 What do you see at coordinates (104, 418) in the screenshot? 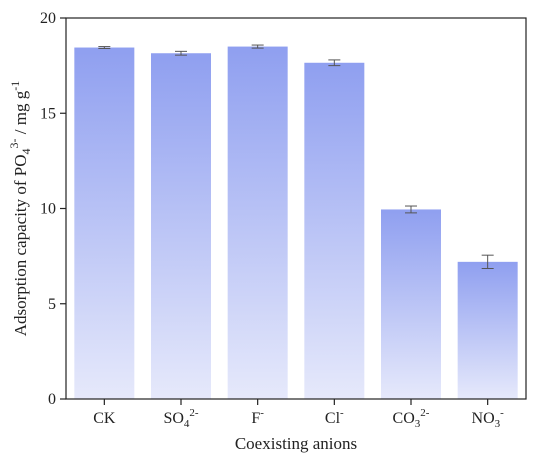
I see `x-tick-label: CK` at bounding box center [104, 418].